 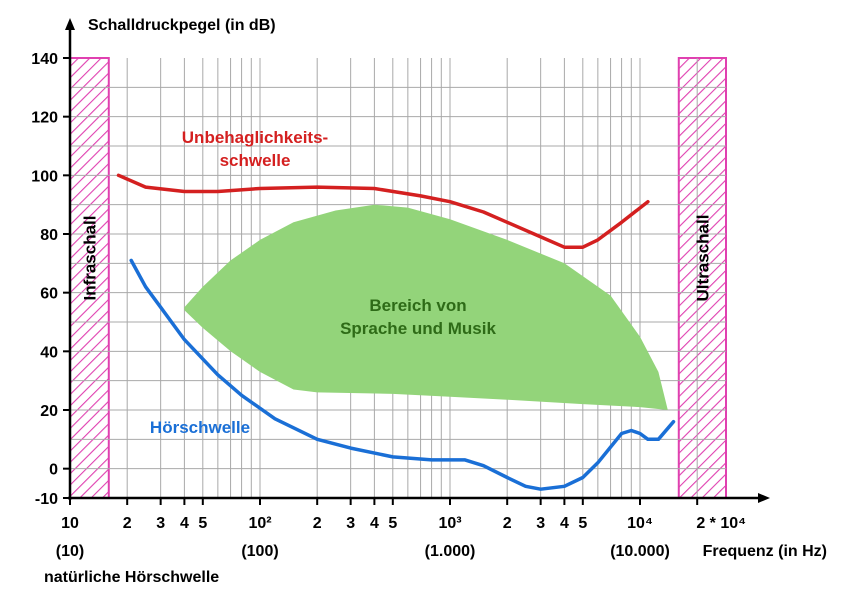 What do you see at coordinates (44, 176) in the screenshot?
I see `y-tick-label: 100` at bounding box center [44, 176].